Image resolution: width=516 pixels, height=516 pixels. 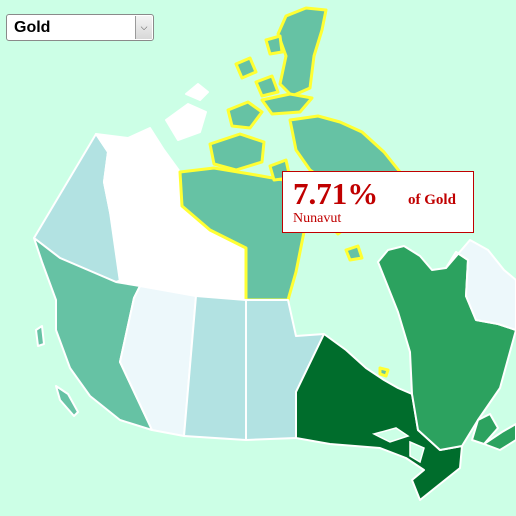 What do you see at coordinates (215, 368) in the screenshot?
I see `province-saskatchewan` at bounding box center [215, 368].